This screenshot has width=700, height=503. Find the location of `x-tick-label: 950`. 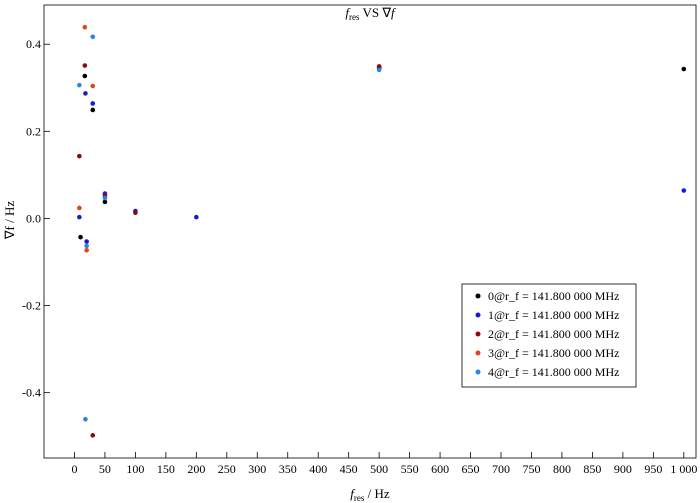

x-tick-label: 950 is located at coordinates (653, 469).